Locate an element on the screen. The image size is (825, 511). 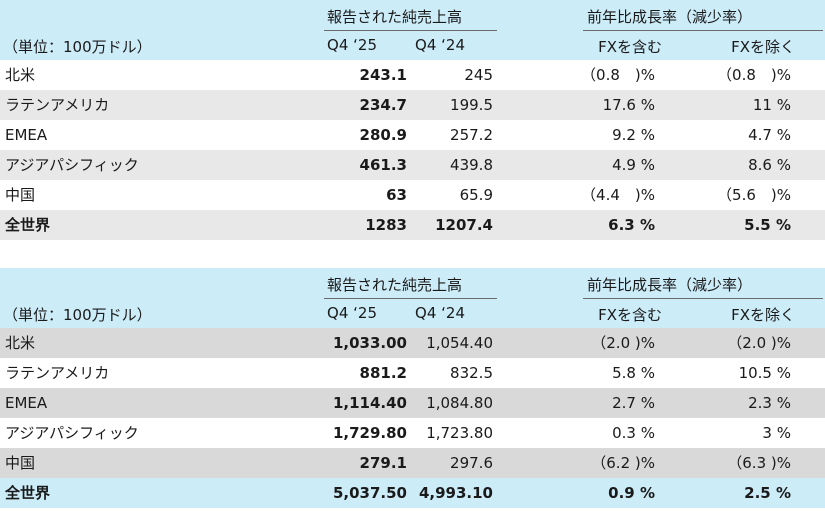
table-row: 北米 1,033.00 1,054.40 （2.0 )% （2.0 )% is located at coordinates (412, 343).